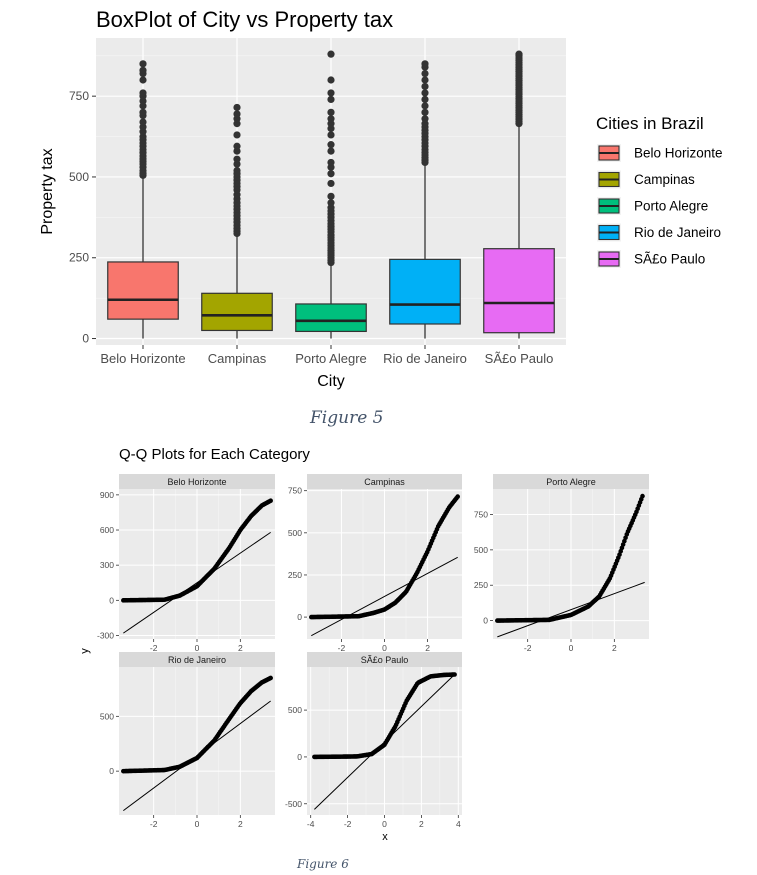 The image size is (757, 875). Describe the element at coordinates (323, 864) in the screenshot. I see `figure6-caption: Figure 6` at that location.